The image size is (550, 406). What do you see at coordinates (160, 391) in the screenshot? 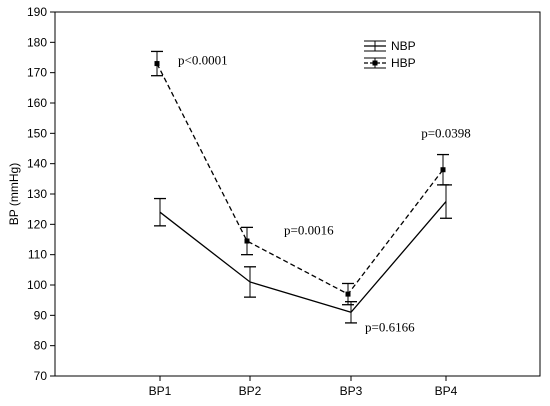
I see `x-tick-label: BP1` at bounding box center [160, 391].